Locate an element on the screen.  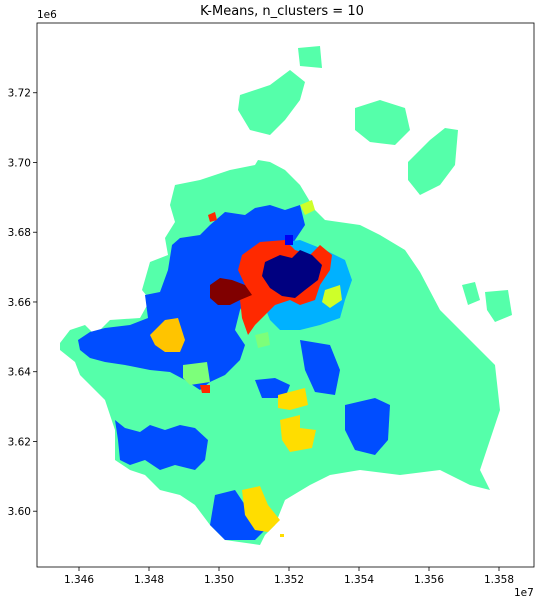
x-axis: 1.346 1.348 1.350 1.352 1.354 1.356 1.358 is located at coordinates (289, 576).